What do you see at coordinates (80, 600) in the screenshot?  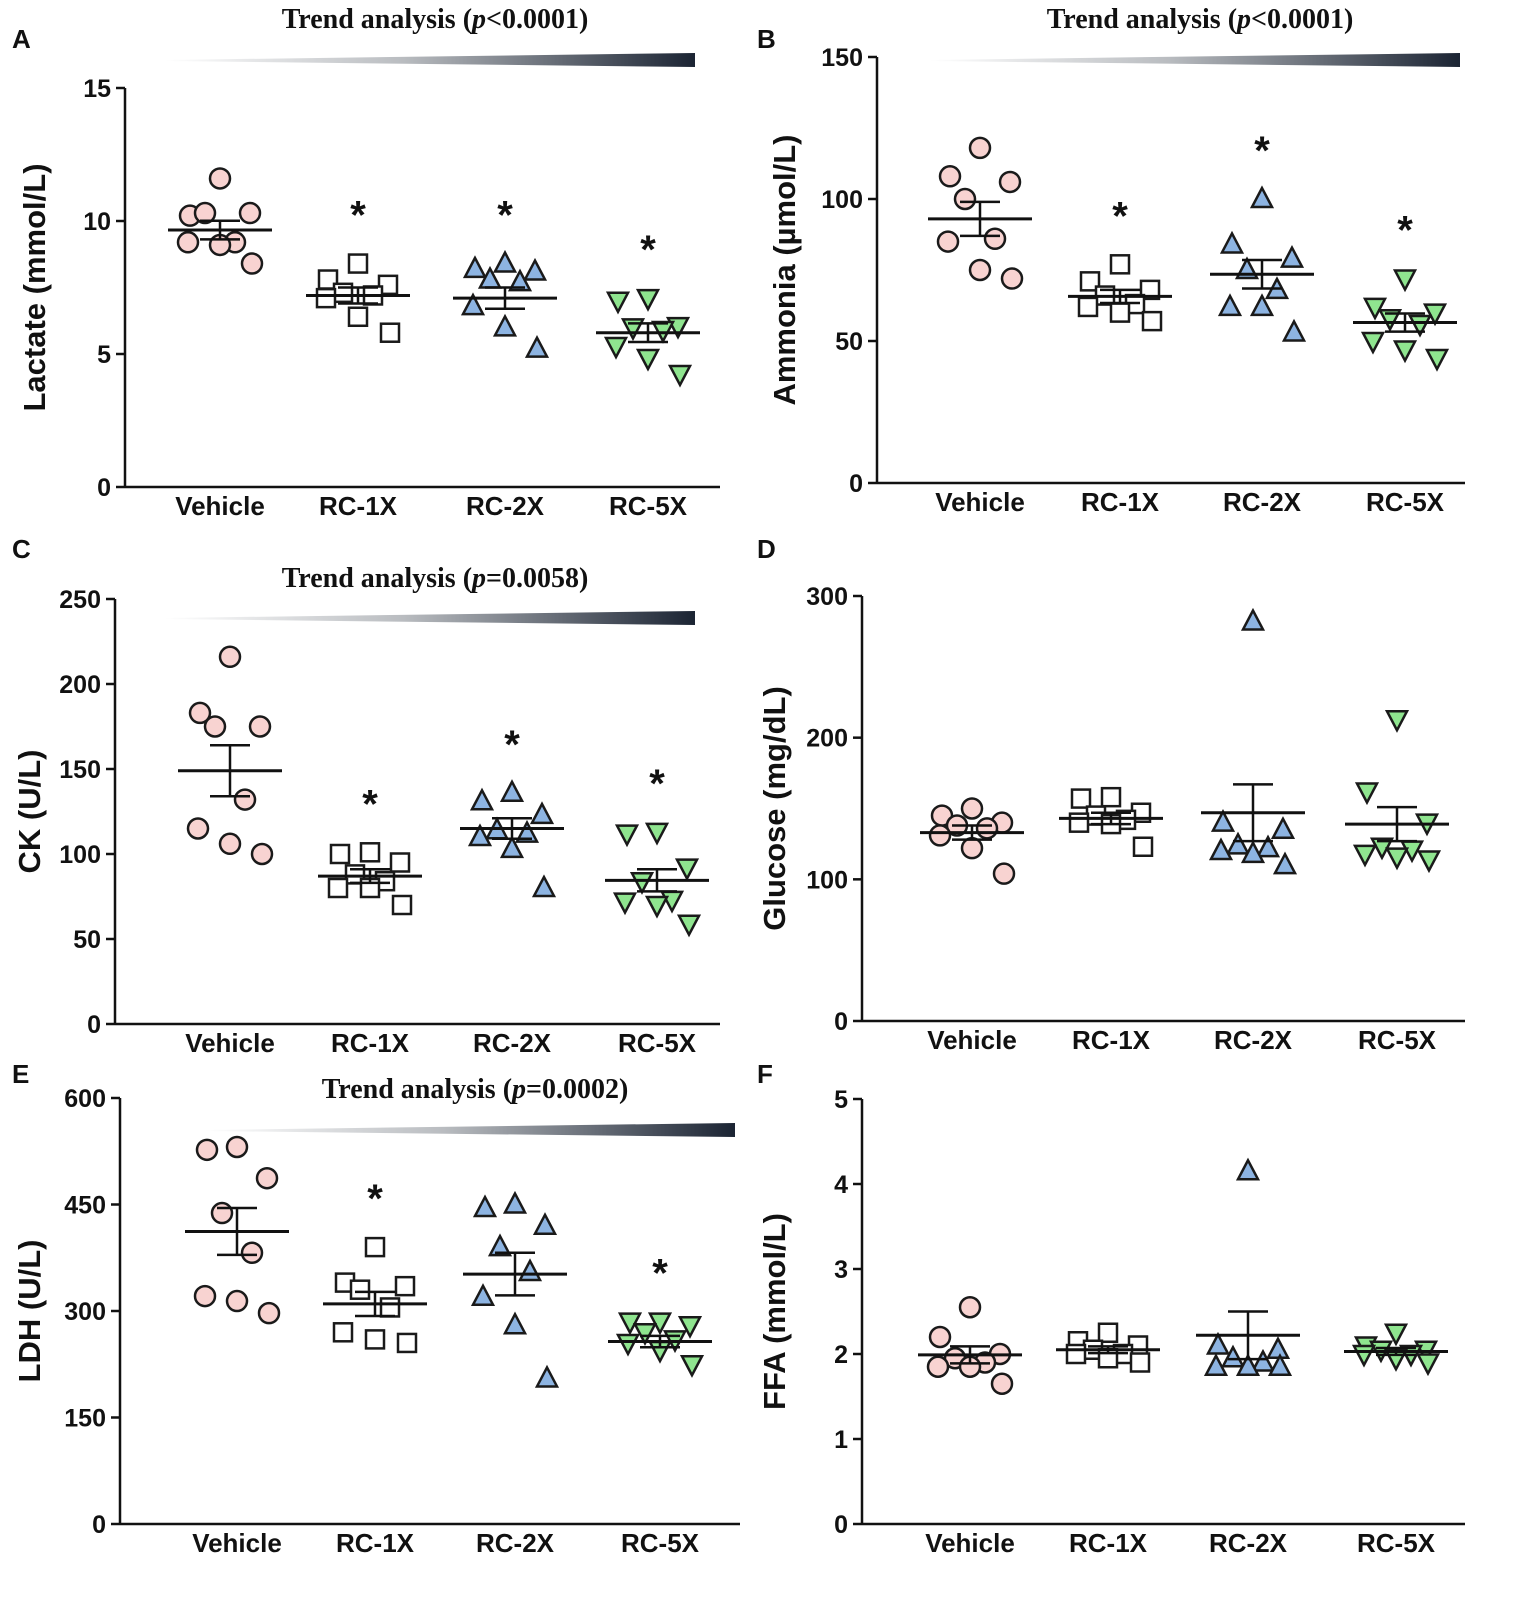 I see `y-tick-label: 250` at bounding box center [80, 600].